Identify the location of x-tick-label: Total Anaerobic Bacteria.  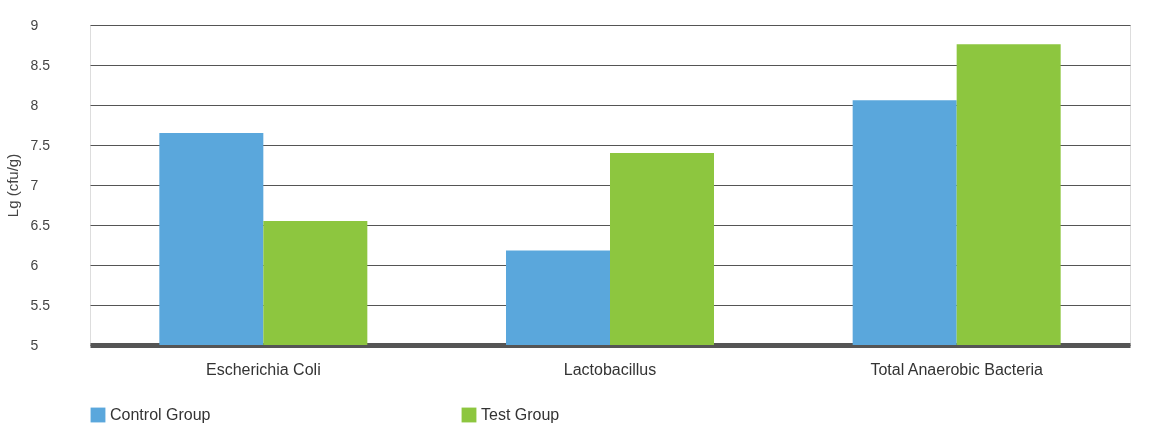
(957, 369).